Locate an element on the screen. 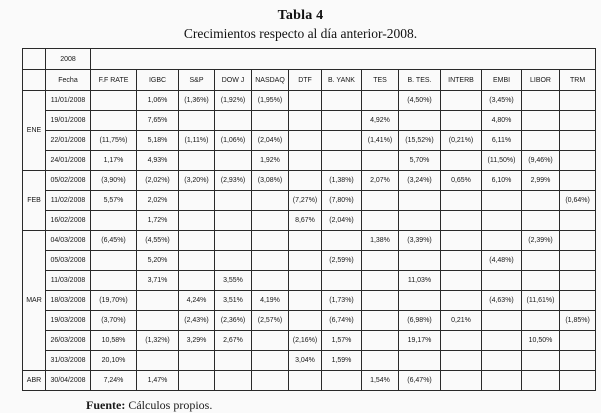 Image resolution: width=601 pixels, height=413 pixels. col-header-libor: LIBOR is located at coordinates (540, 80).